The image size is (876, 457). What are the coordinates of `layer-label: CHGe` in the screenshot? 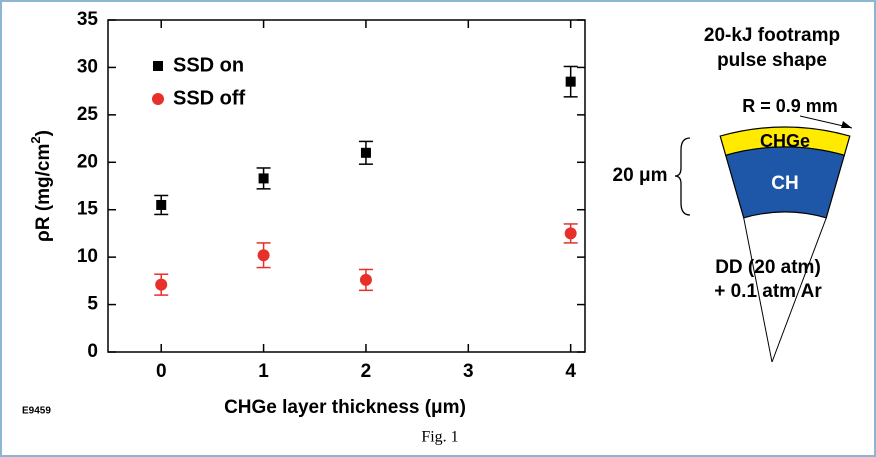 It's located at (785, 141).